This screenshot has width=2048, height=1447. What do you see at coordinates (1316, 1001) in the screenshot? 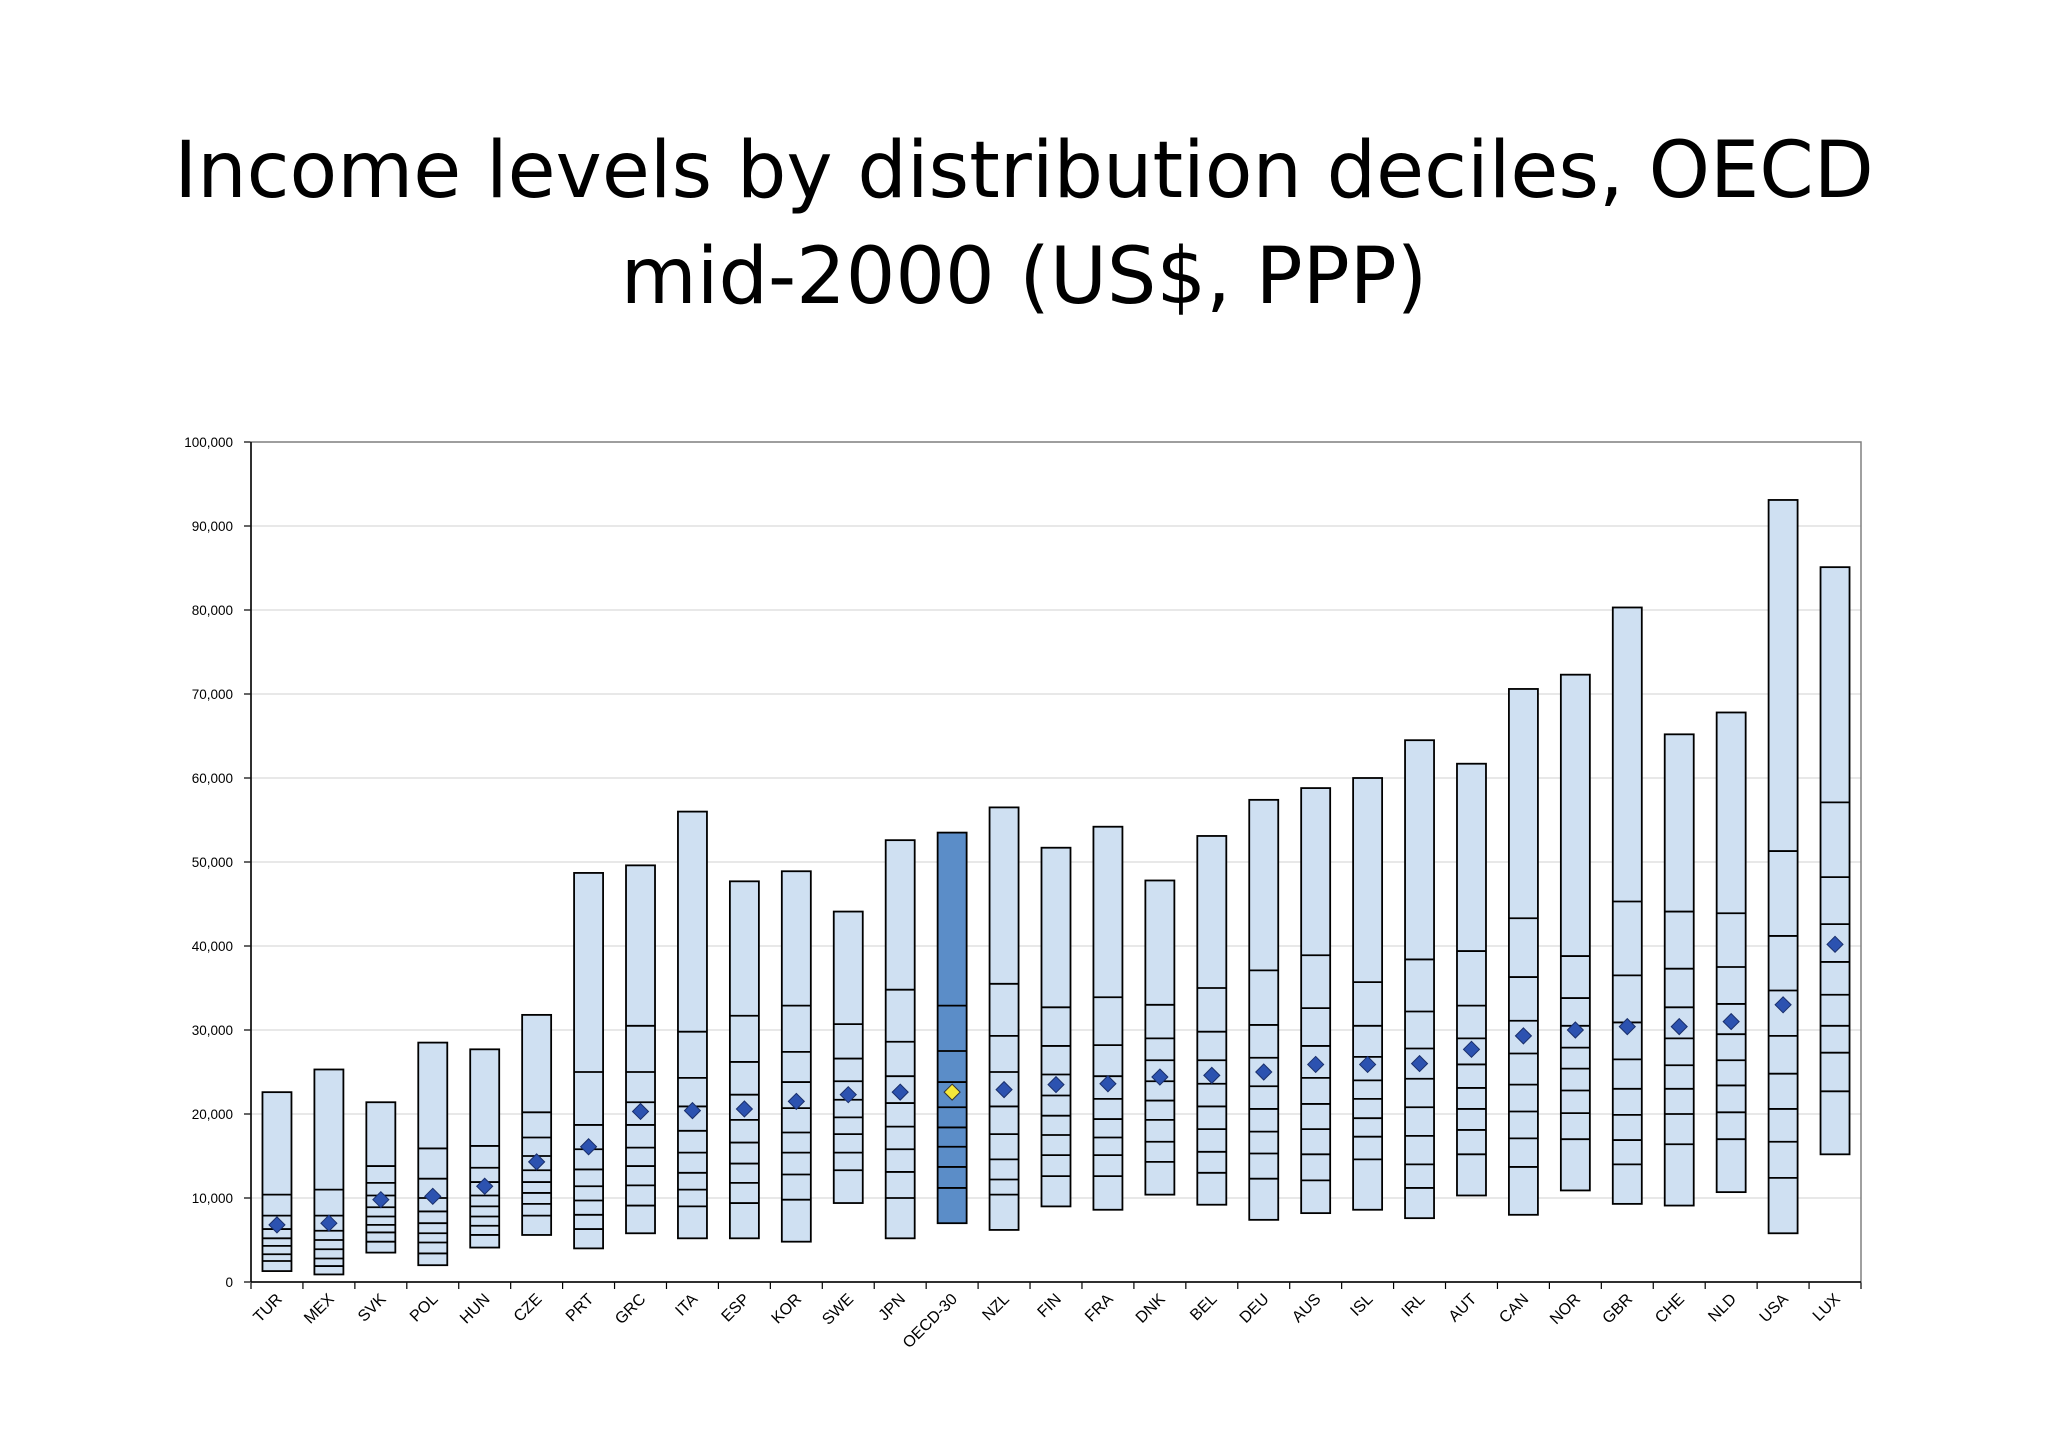
I see `decile-range-box-aus` at bounding box center [1316, 1001].